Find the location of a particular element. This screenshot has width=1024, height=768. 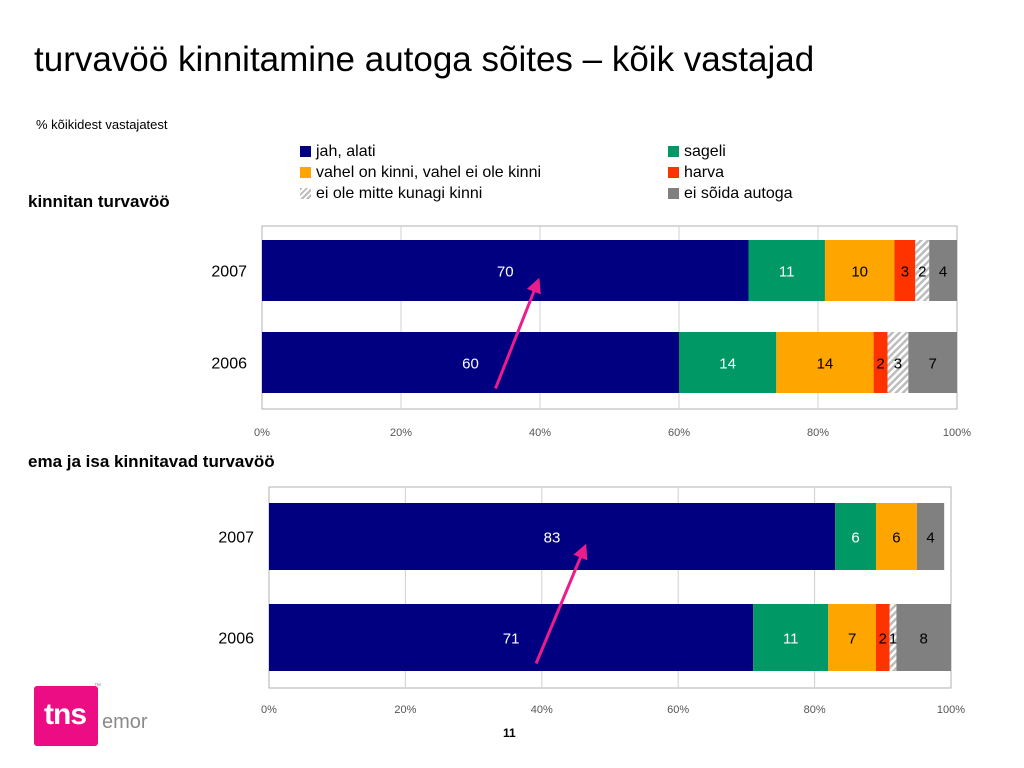

logo-tm: ™ is located at coordinates (97, 686).